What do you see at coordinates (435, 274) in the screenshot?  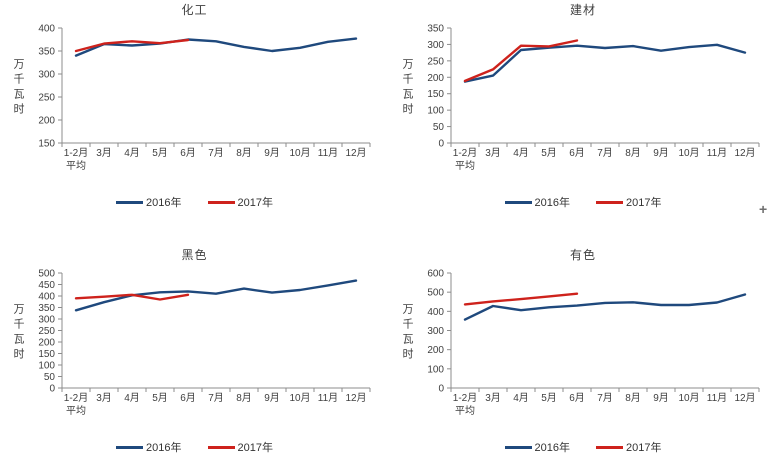 I see `svg-text: 600` at bounding box center [435, 274].